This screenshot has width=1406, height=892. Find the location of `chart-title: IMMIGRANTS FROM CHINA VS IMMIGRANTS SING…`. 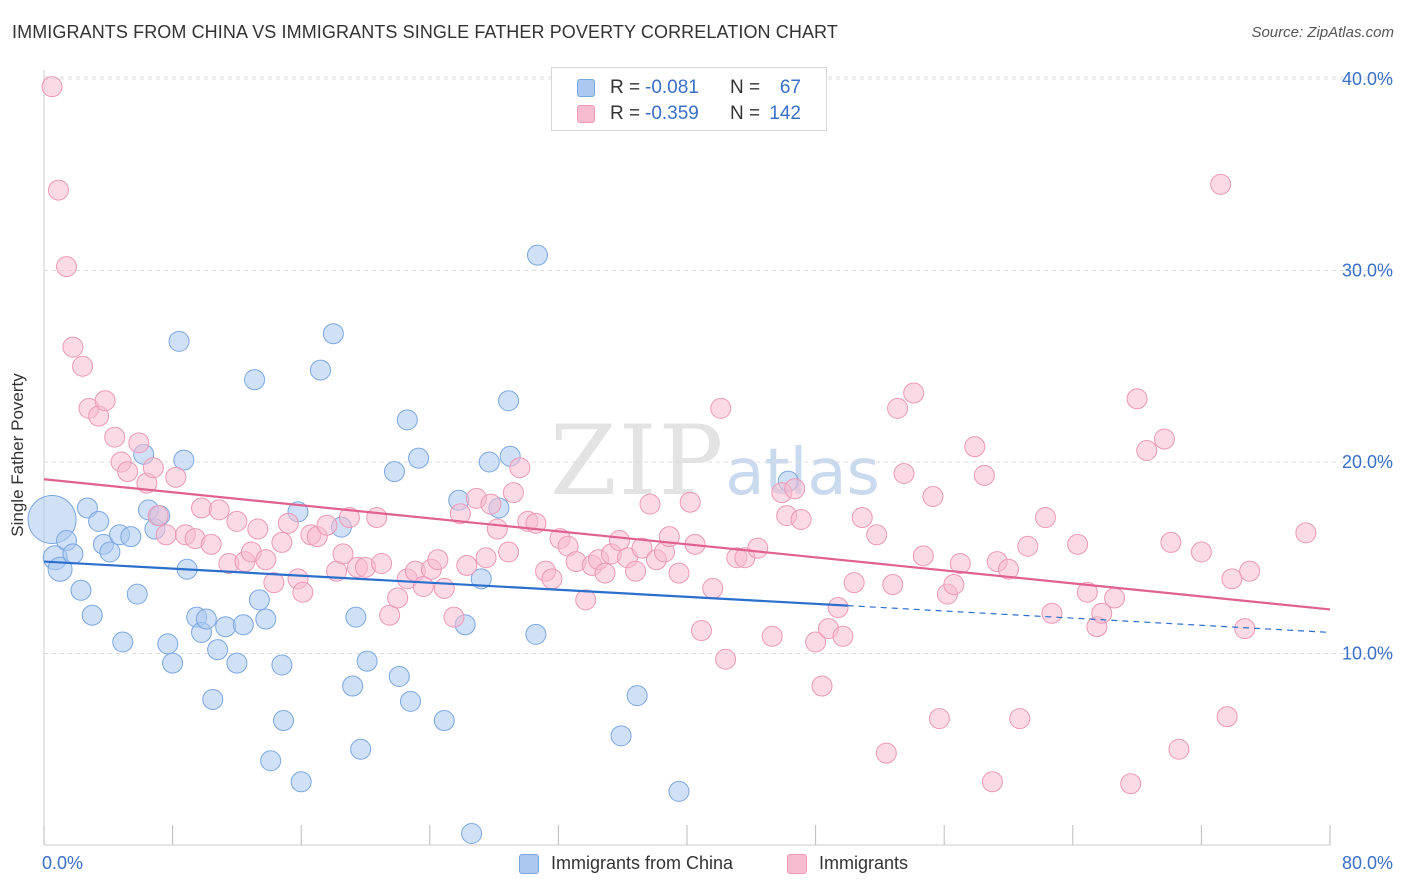

chart-title: IMMIGRANTS FROM CHINA VS IMMIGRANTS SING… is located at coordinates (425, 32).